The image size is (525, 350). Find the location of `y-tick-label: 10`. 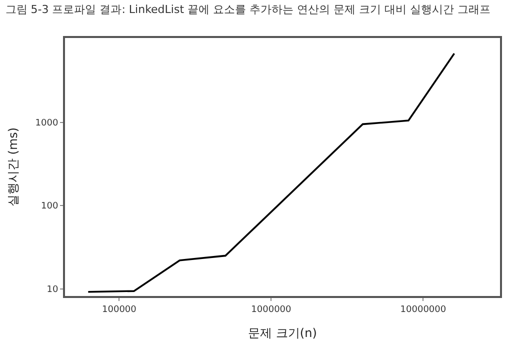

y-tick-label: 10 is located at coordinates (52, 289).